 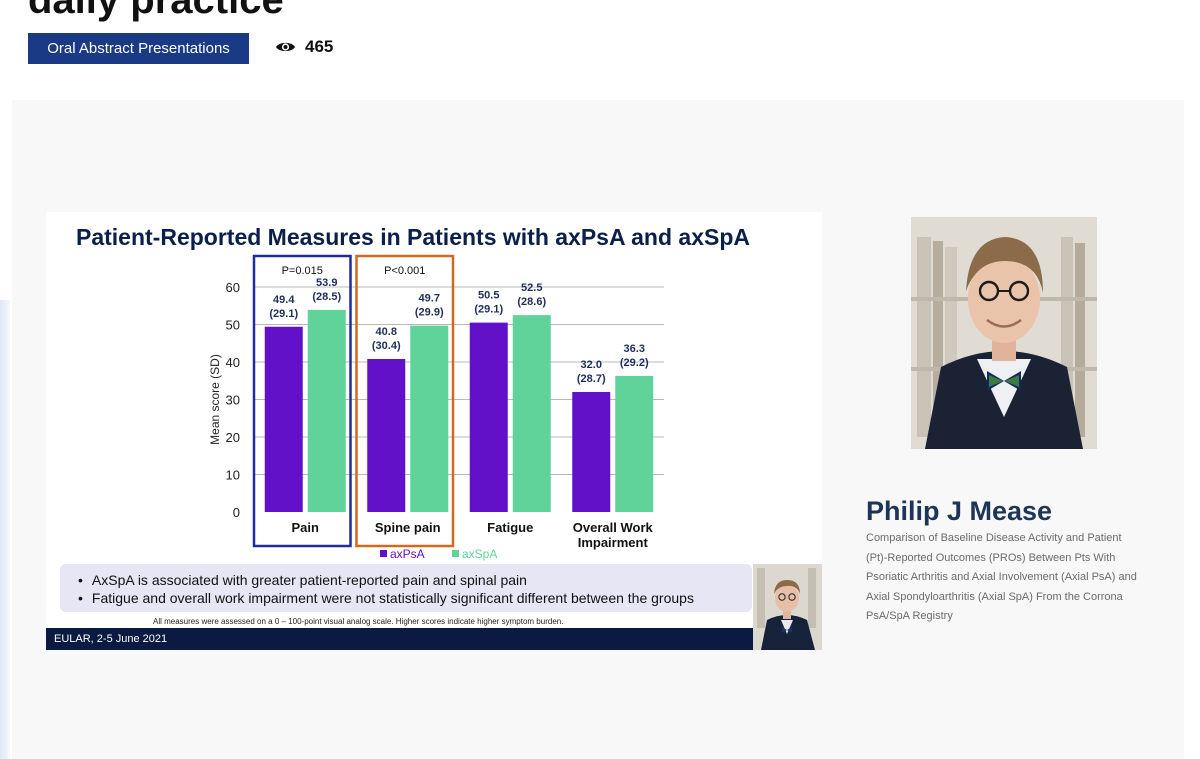 What do you see at coordinates (434, 639) in the screenshot?
I see `slide-footer: EULAR, 2-5 June 2021` at bounding box center [434, 639].